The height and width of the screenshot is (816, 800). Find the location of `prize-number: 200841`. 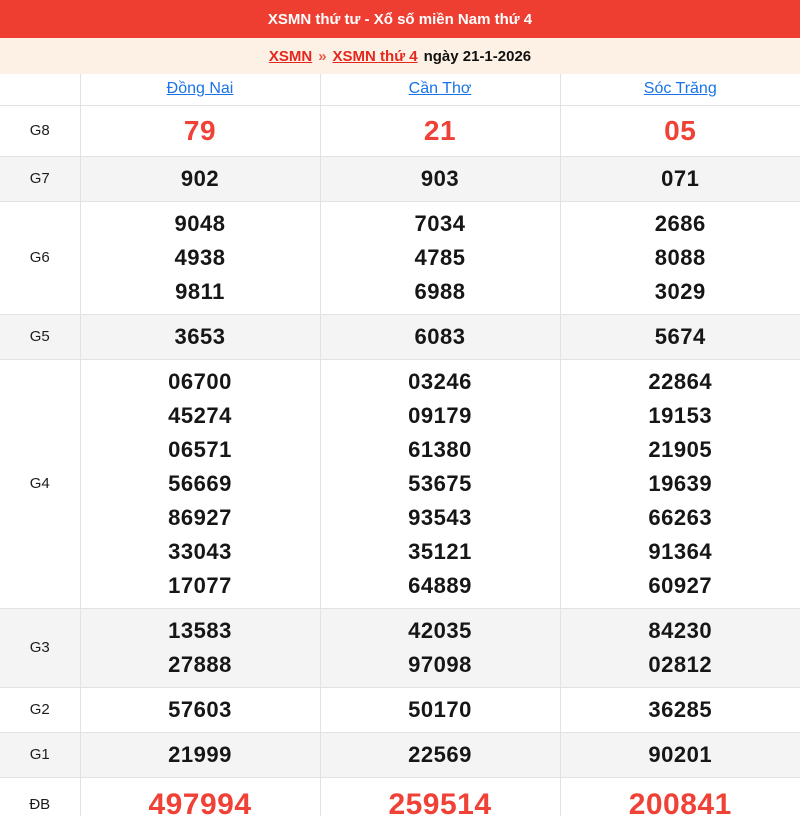

prize-number: 200841 is located at coordinates (680, 801).